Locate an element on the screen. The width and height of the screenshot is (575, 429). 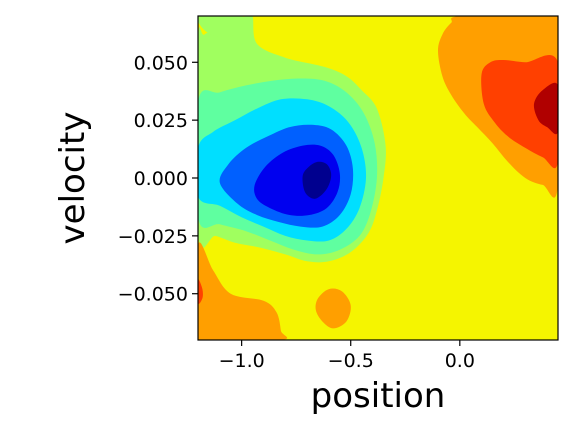
bottom-small-orange-region is located at coordinates (333, 308).